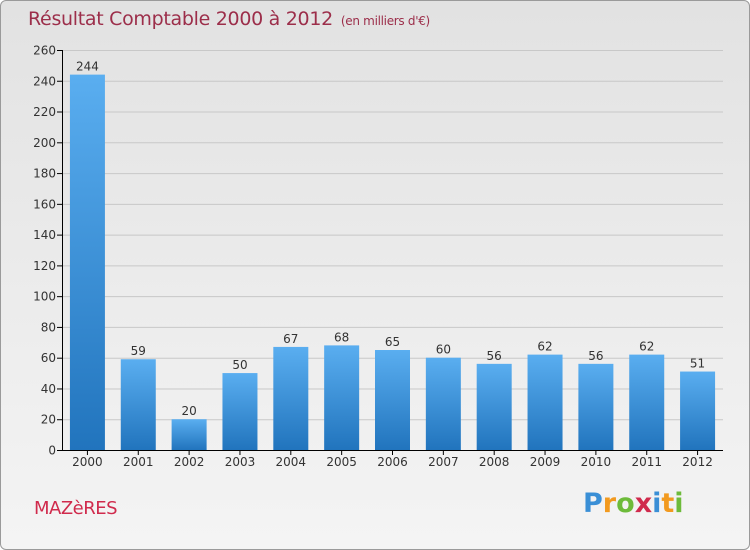 The width and height of the screenshot is (750, 550). Describe the element at coordinates (494, 356) in the screenshot. I see `data-label-2008: 56` at that location.